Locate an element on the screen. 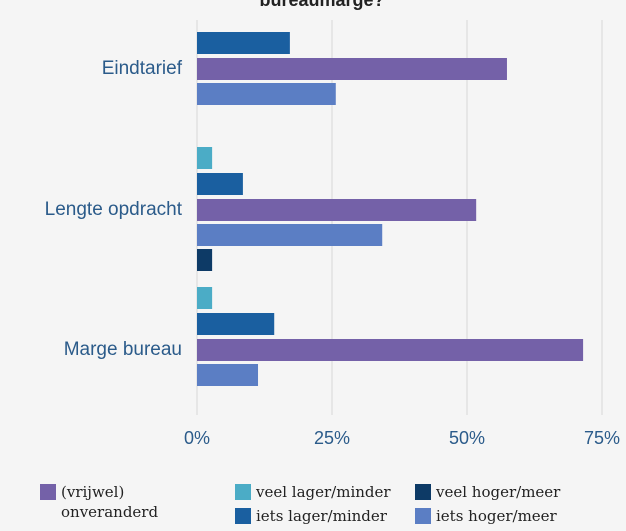  legend-item: iets lager/minder is located at coordinates (325, 516).